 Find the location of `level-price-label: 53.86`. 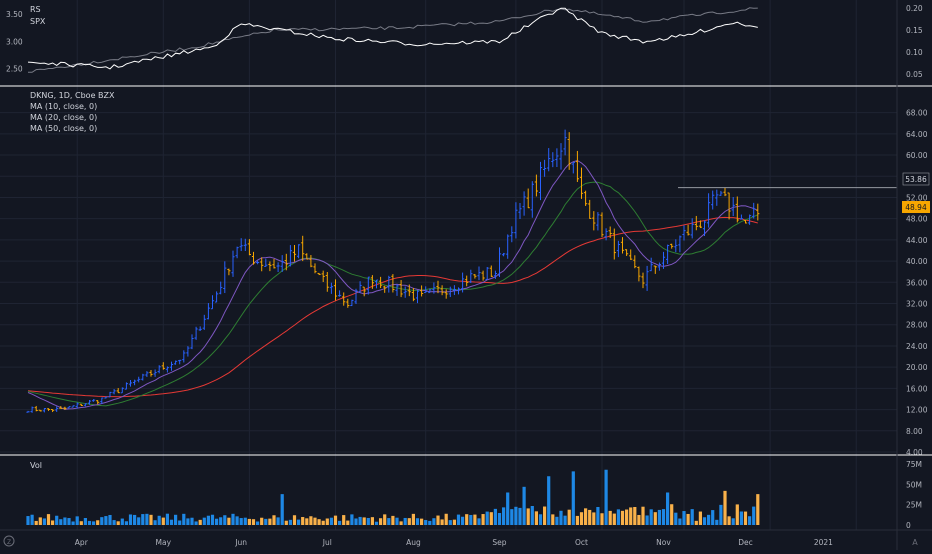

level-price-label: 53.86 is located at coordinates (916, 179).